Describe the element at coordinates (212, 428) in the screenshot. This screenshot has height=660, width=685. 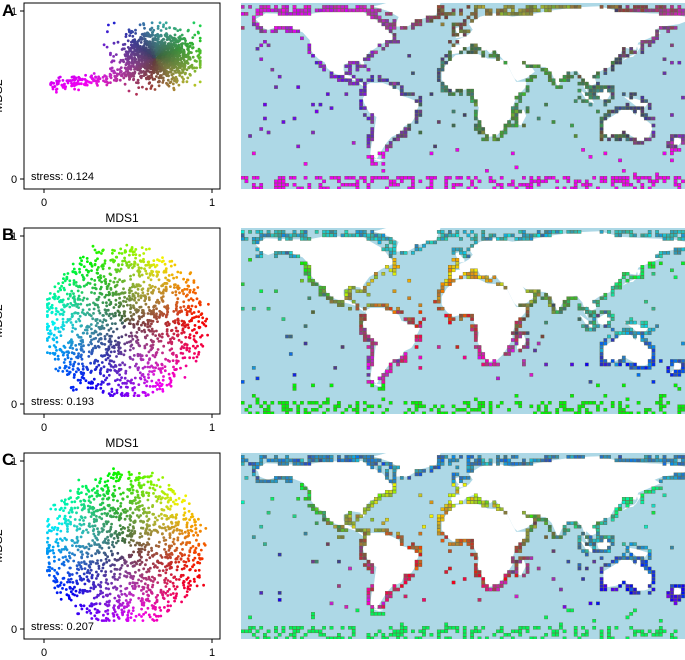
I see `x-tick-label: 1` at that location.